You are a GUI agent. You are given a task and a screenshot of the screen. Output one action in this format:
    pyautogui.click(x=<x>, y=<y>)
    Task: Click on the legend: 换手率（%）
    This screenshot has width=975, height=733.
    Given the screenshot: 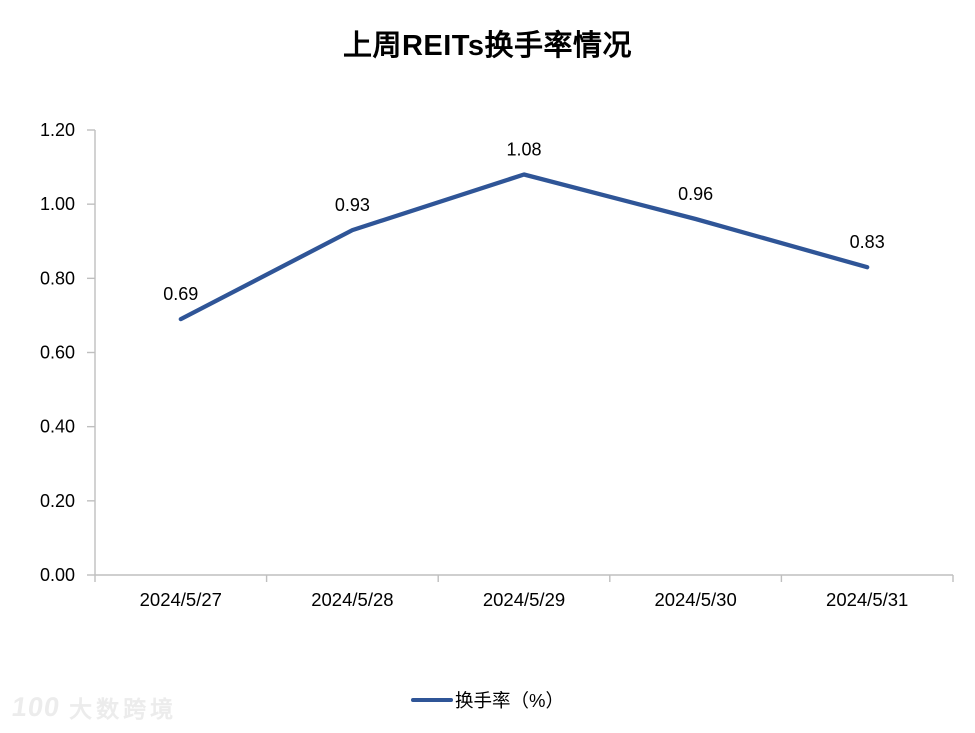 What is the action you would take?
    pyautogui.click(x=487, y=700)
    